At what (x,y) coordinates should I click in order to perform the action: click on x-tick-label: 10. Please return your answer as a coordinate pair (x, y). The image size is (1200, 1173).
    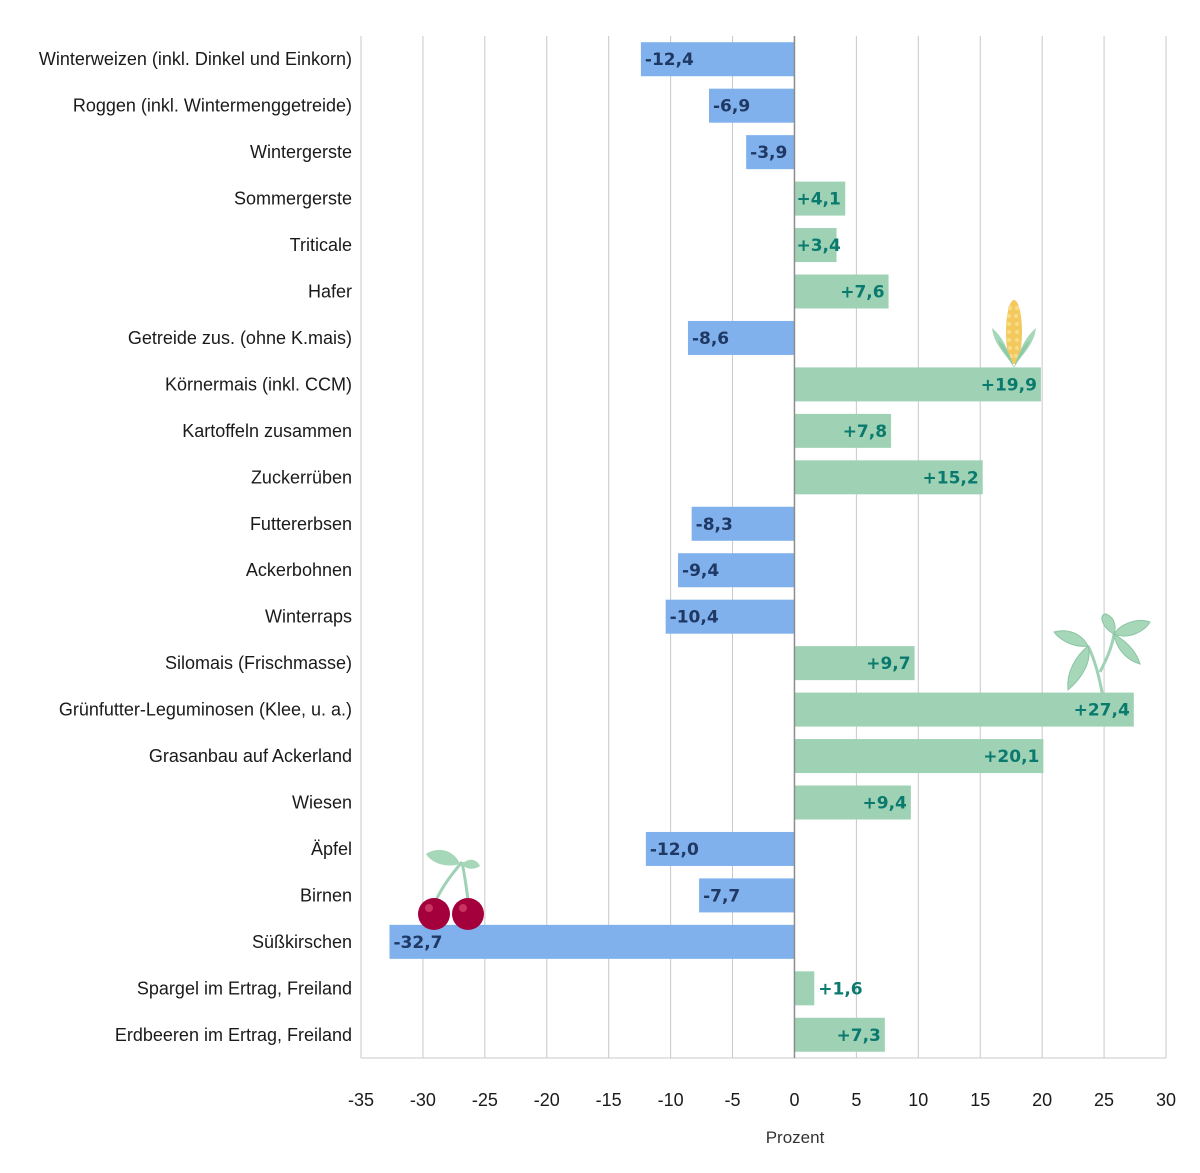
    Looking at the image, I should click on (918, 1100).